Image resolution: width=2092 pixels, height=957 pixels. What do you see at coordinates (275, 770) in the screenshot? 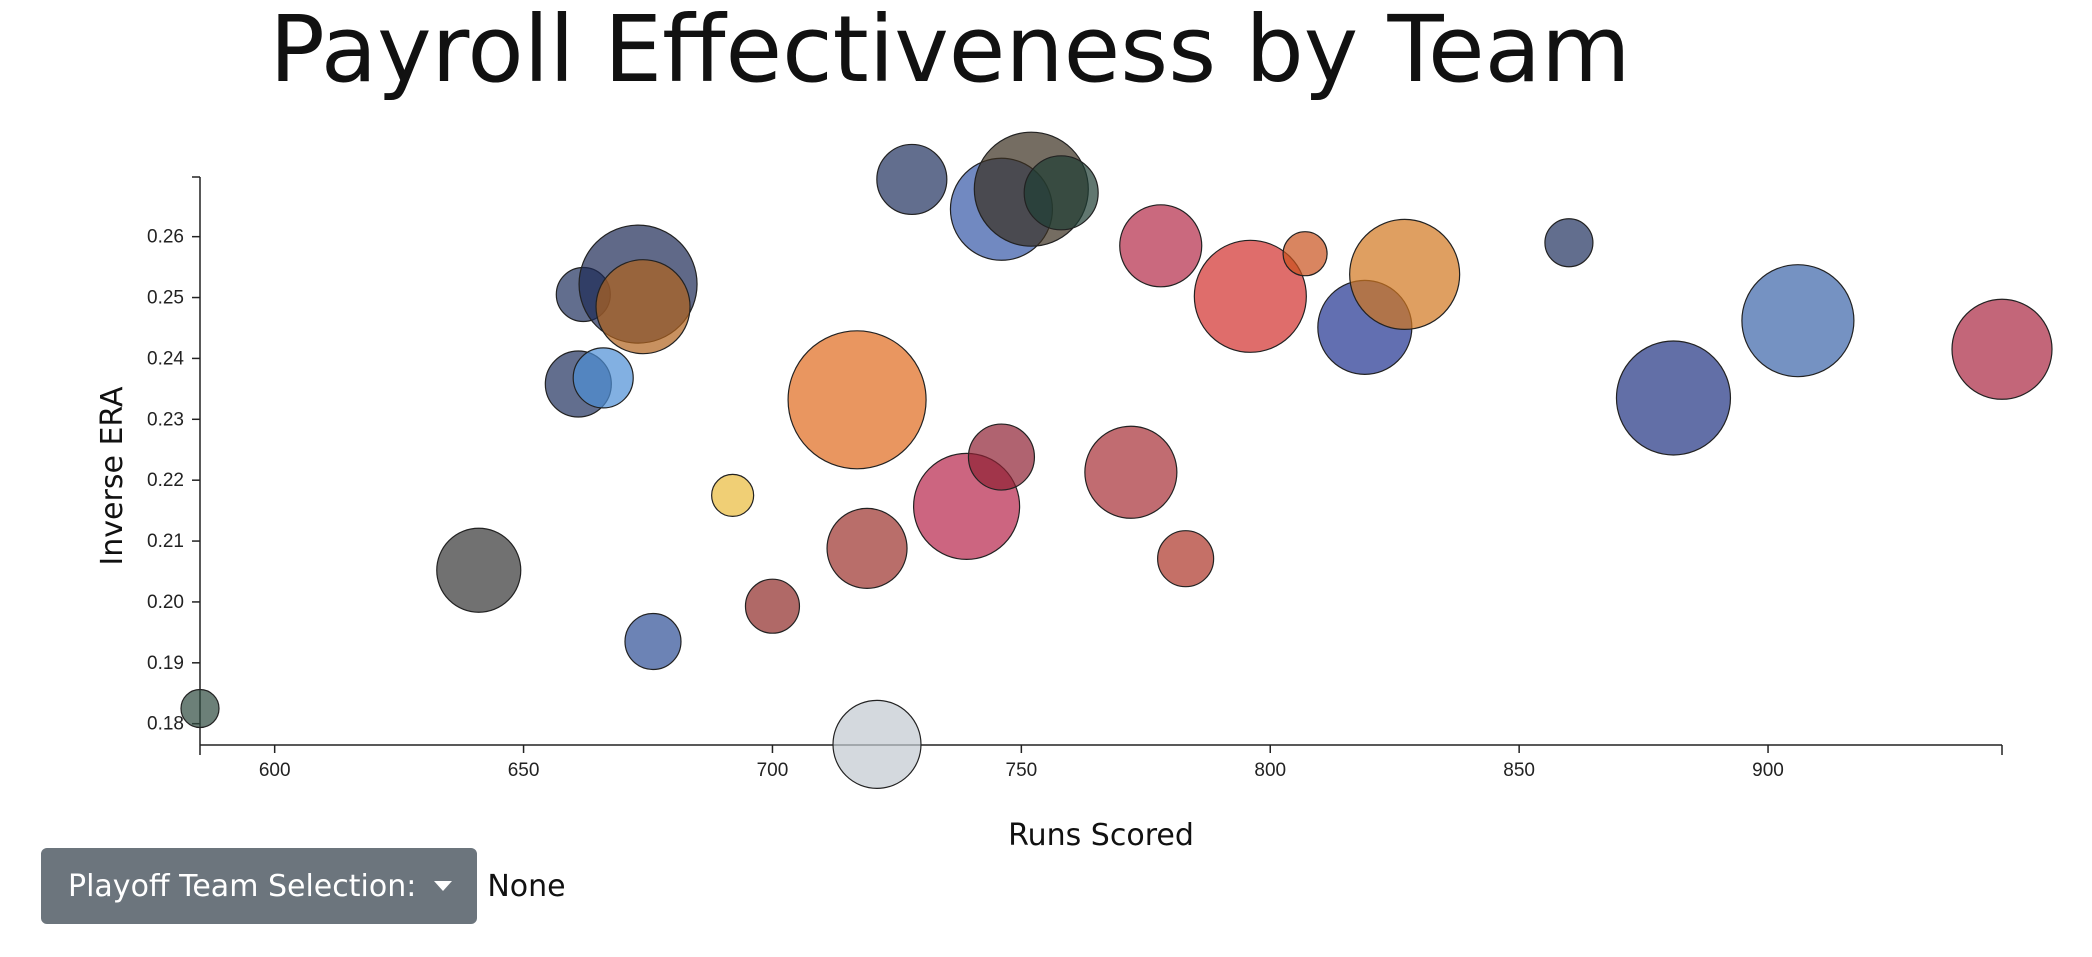
I see `x-tick-label: 600` at bounding box center [275, 770].